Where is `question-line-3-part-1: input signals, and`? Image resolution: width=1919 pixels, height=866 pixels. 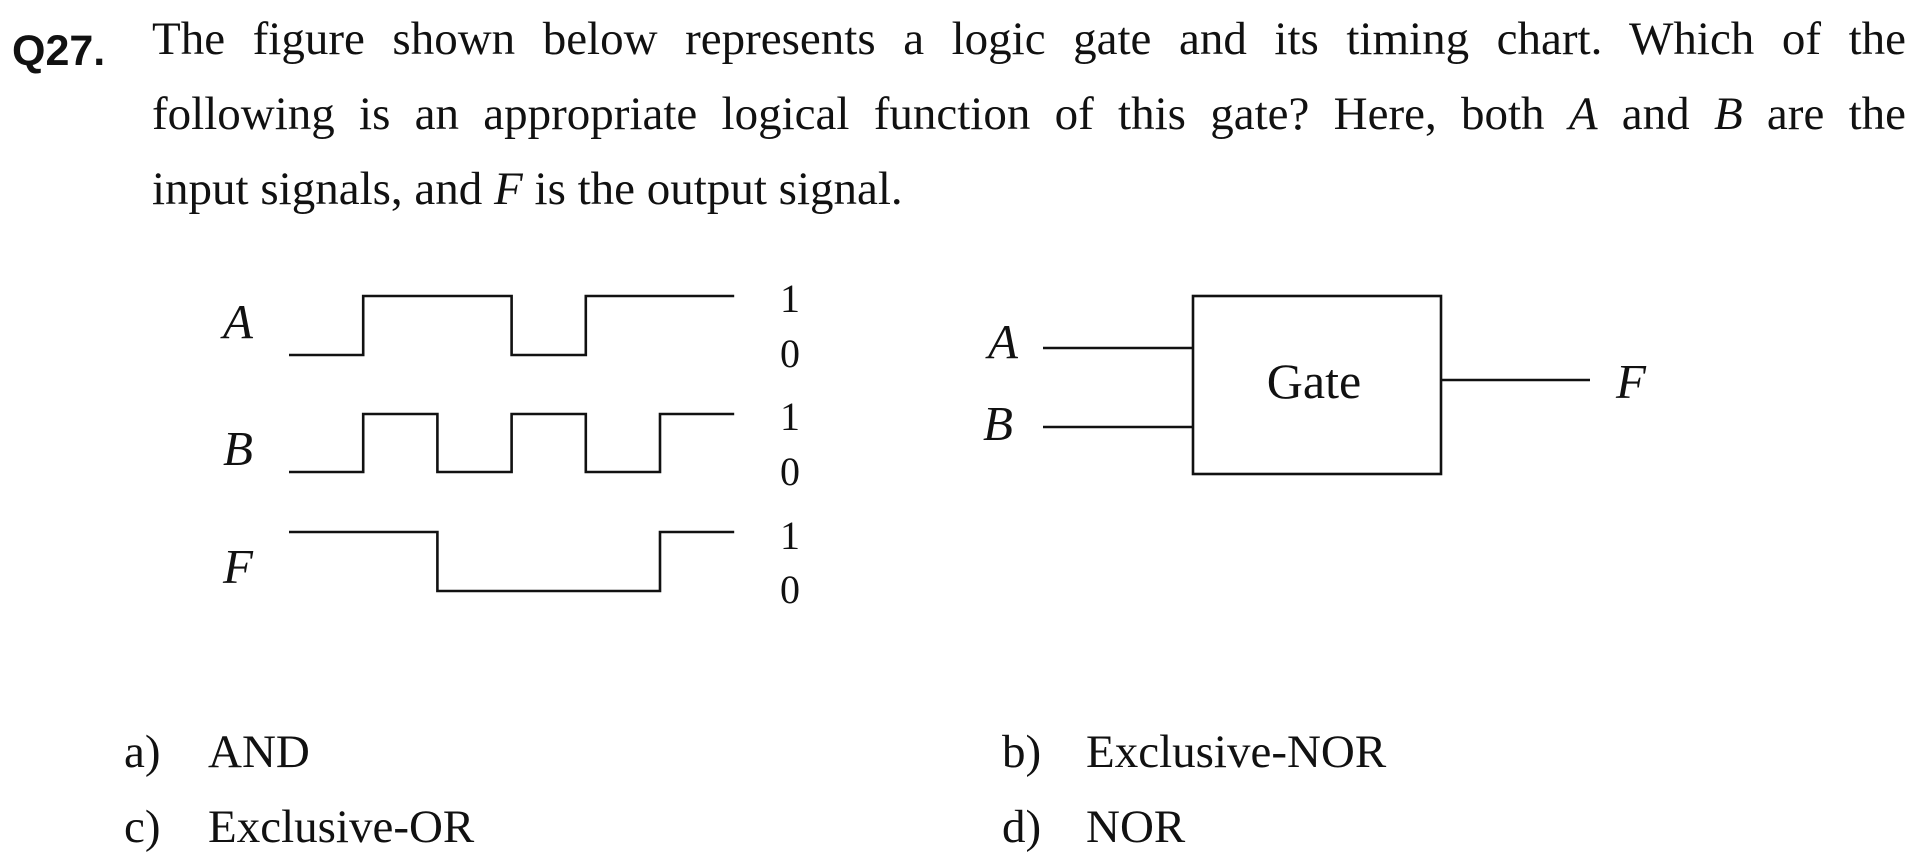
question-line-3-part-1: input signals, and is located at coordinates (323, 189).